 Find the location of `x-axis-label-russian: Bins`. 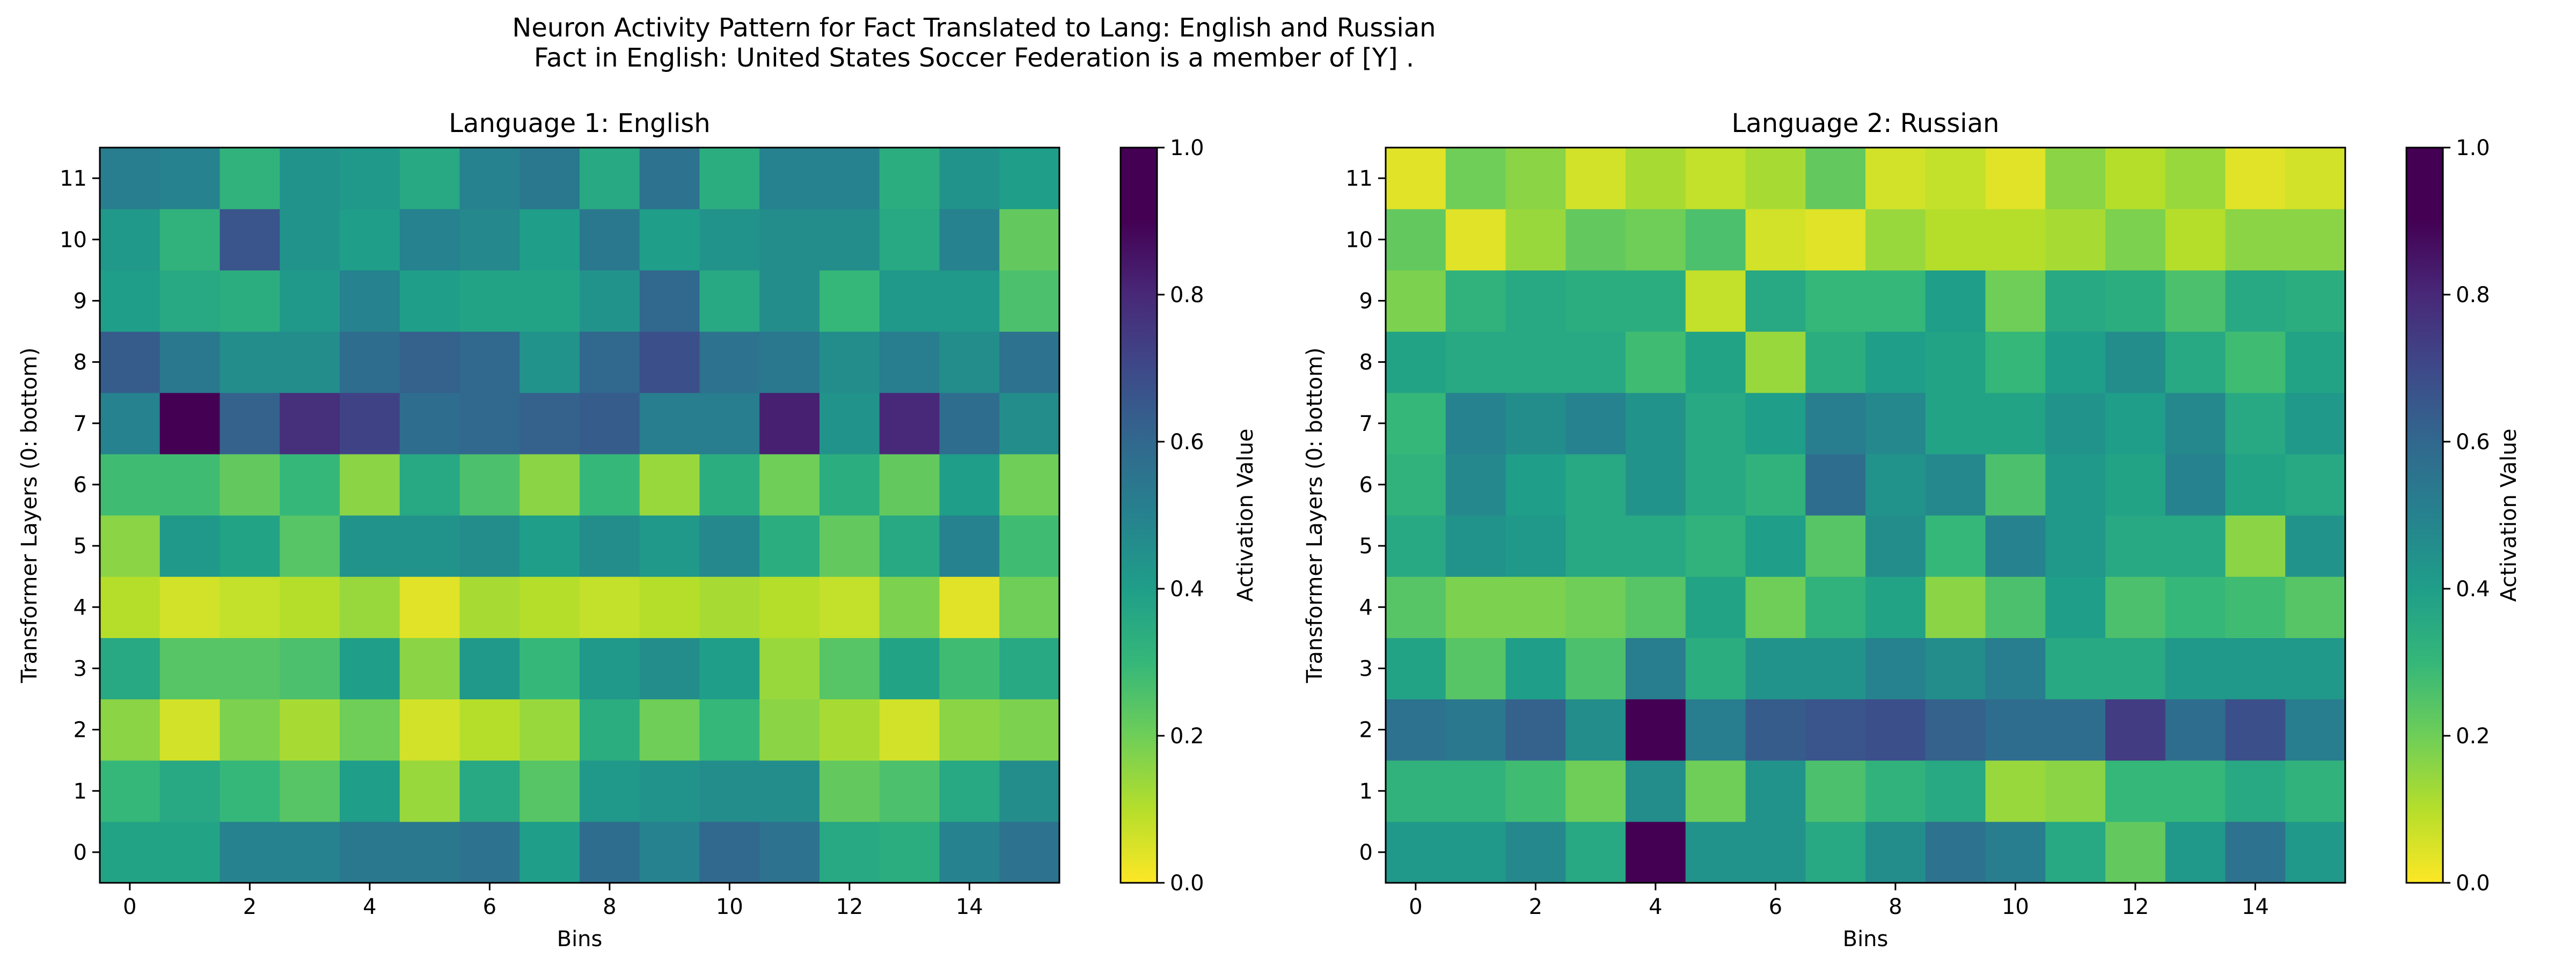

x-axis-label-russian: Bins is located at coordinates (1866, 939).